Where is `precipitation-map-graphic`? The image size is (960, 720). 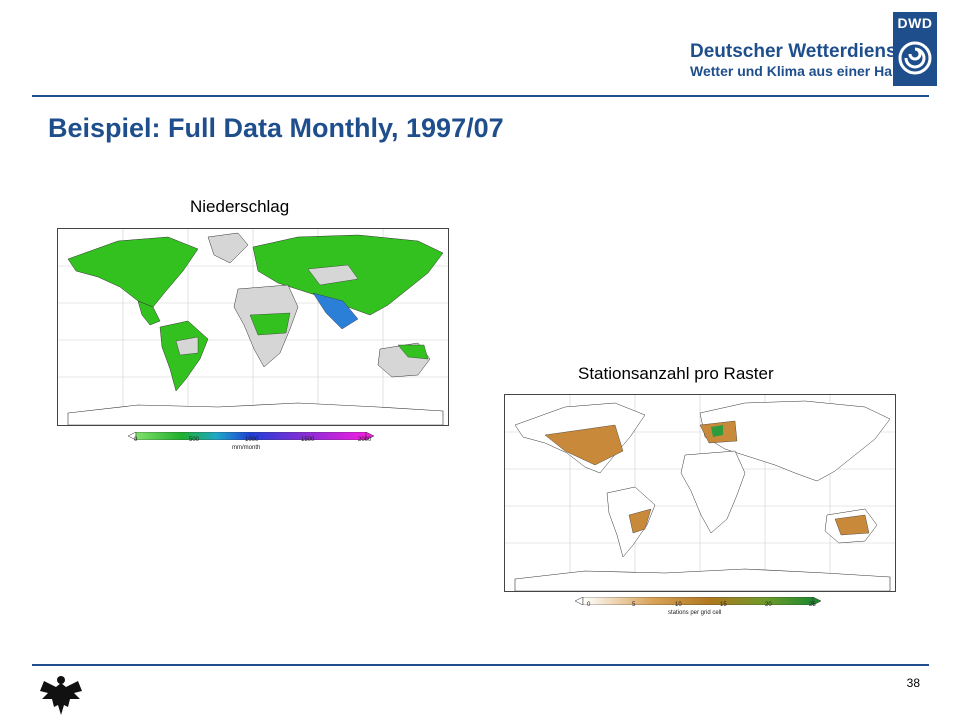 precipitation-map-graphic is located at coordinates (253, 327).